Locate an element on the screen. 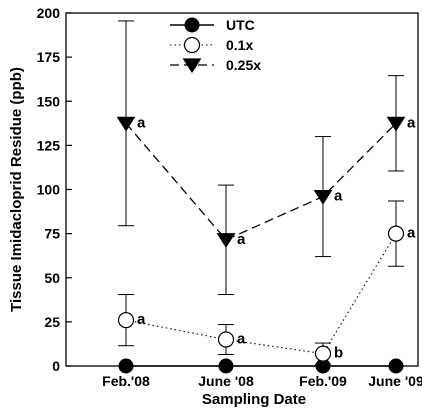 The image size is (422, 411). legend-label: 0.1x is located at coordinates (239, 45).